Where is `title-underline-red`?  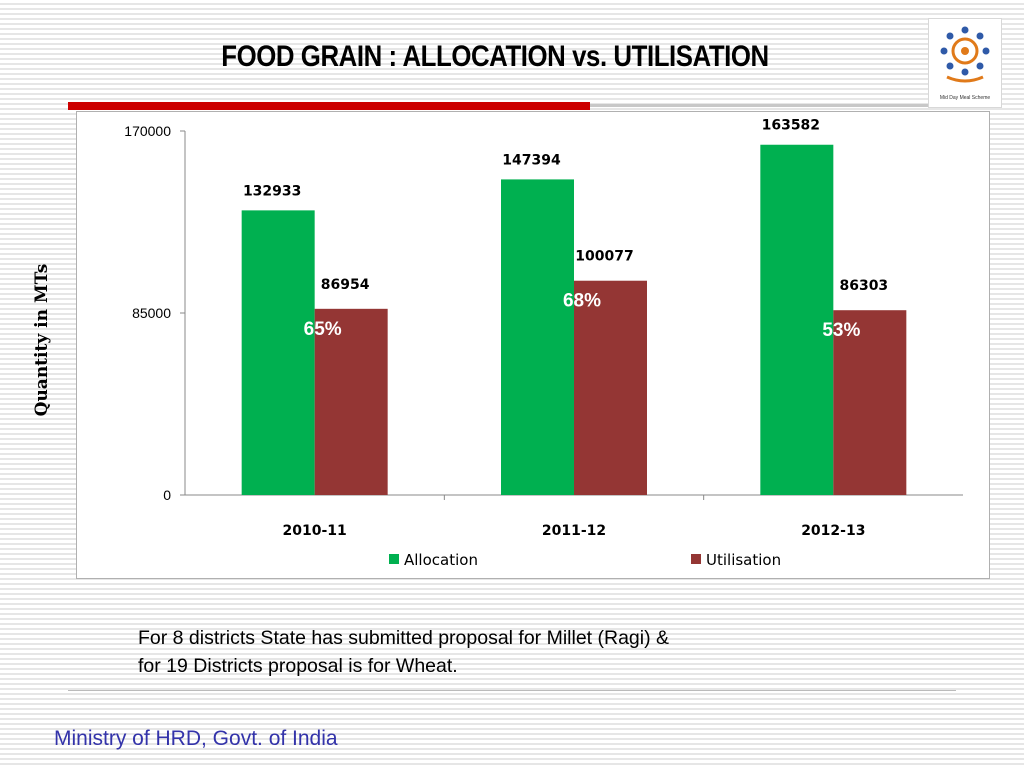
title-underline-red is located at coordinates (329, 106).